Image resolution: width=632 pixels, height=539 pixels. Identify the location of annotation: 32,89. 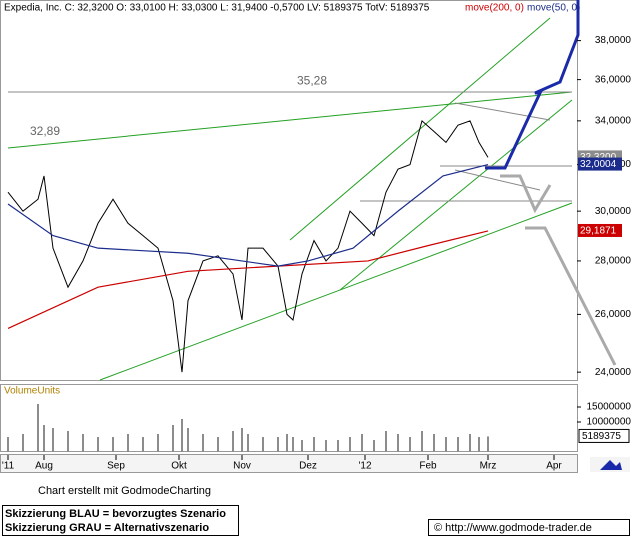
(45, 131).